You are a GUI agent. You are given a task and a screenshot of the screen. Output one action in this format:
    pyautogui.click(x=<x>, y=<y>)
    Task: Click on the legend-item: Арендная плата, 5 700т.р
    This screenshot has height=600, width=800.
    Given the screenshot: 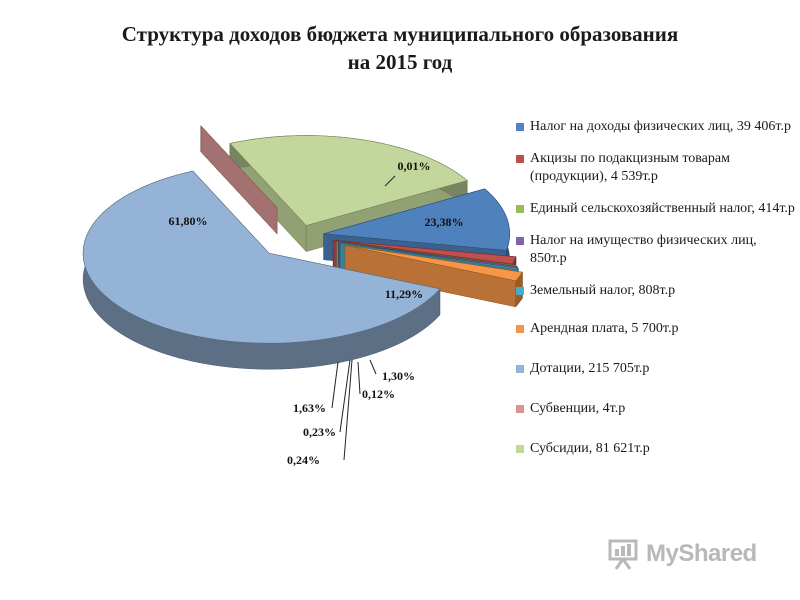 What is the action you would take?
    pyautogui.click(x=656, y=329)
    